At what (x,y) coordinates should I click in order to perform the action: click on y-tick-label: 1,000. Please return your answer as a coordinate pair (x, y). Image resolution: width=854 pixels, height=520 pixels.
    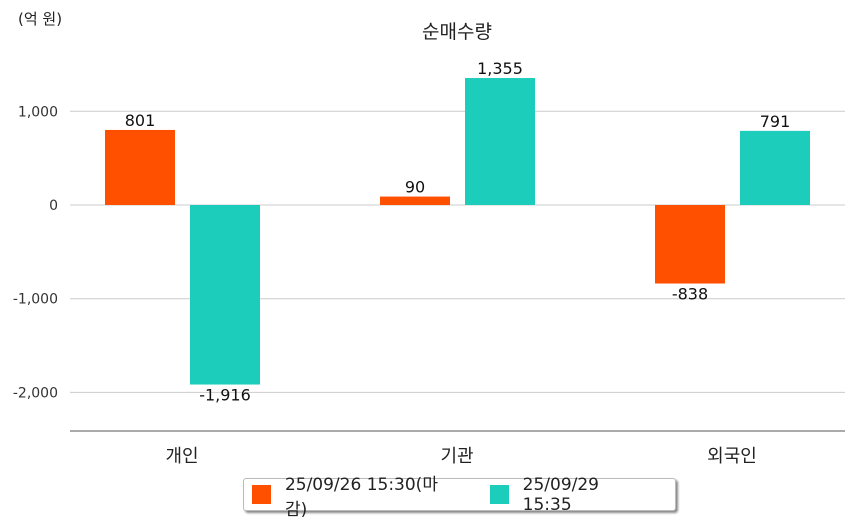
    Looking at the image, I should click on (38, 112).